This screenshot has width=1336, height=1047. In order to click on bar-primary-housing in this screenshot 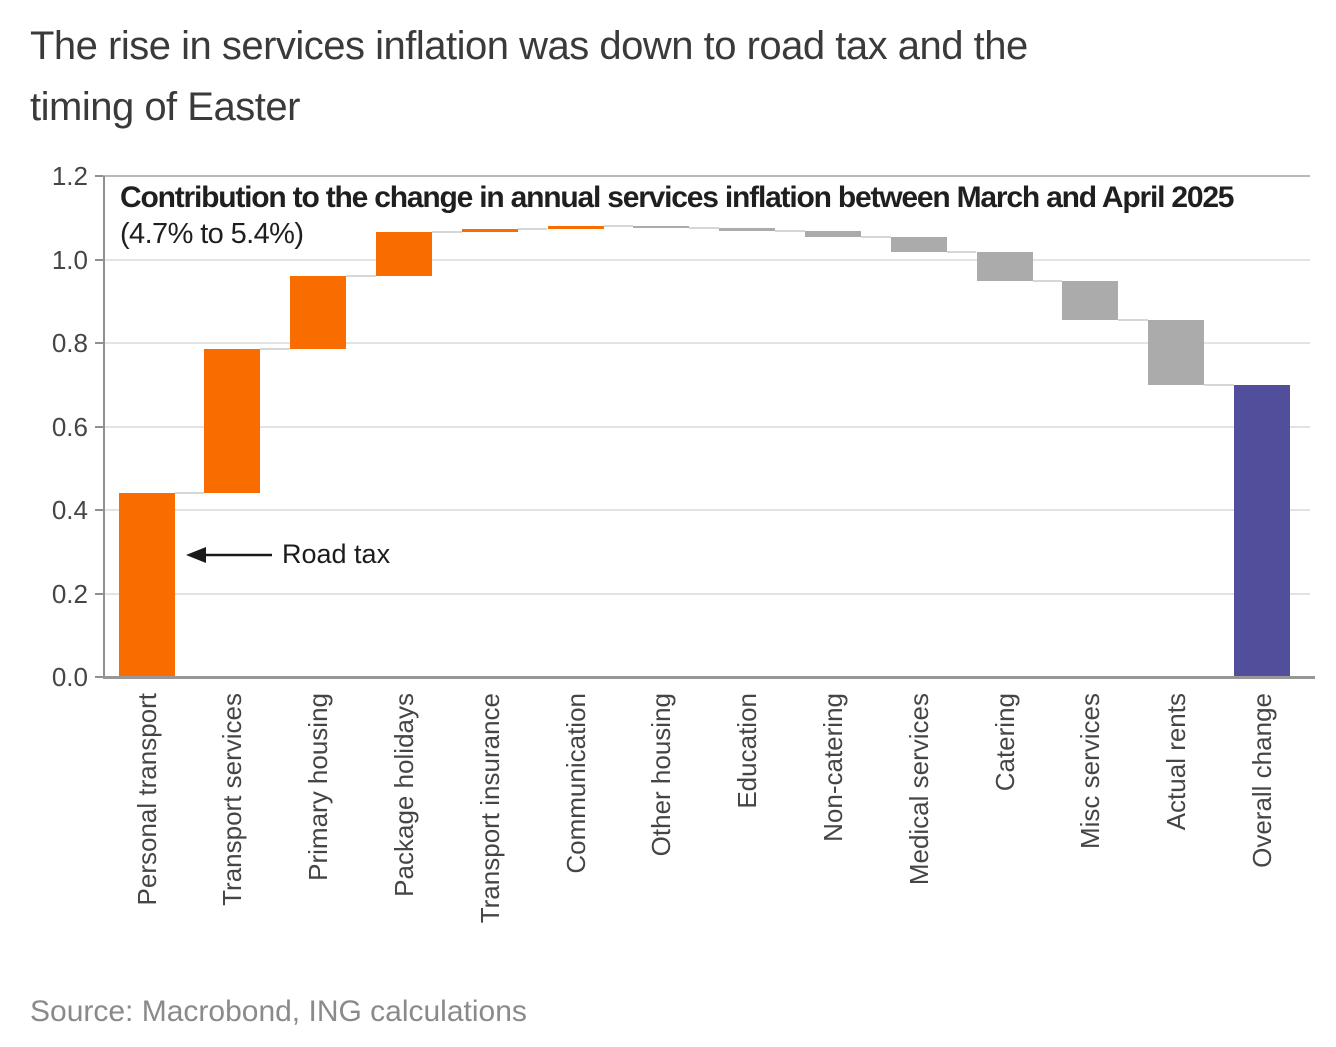, I will do `click(318, 313)`.